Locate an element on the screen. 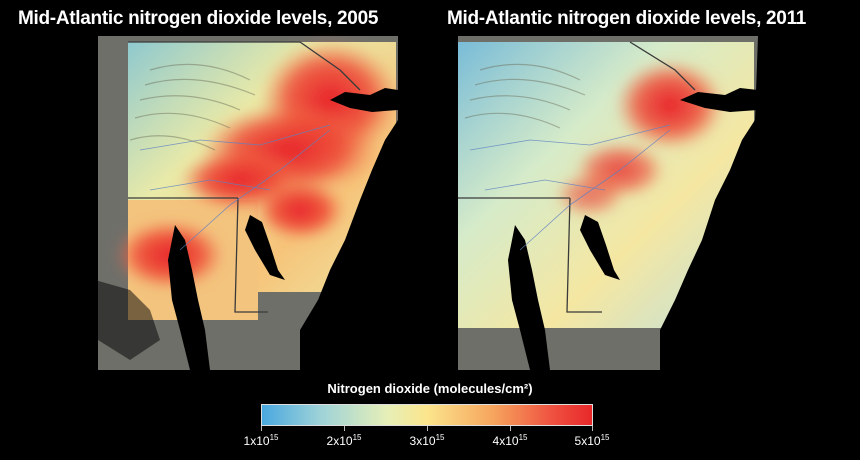 The width and height of the screenshot is (860, 460). tick-label-5e15: 5x10¹⁵ is located at coordinates (592, 440).